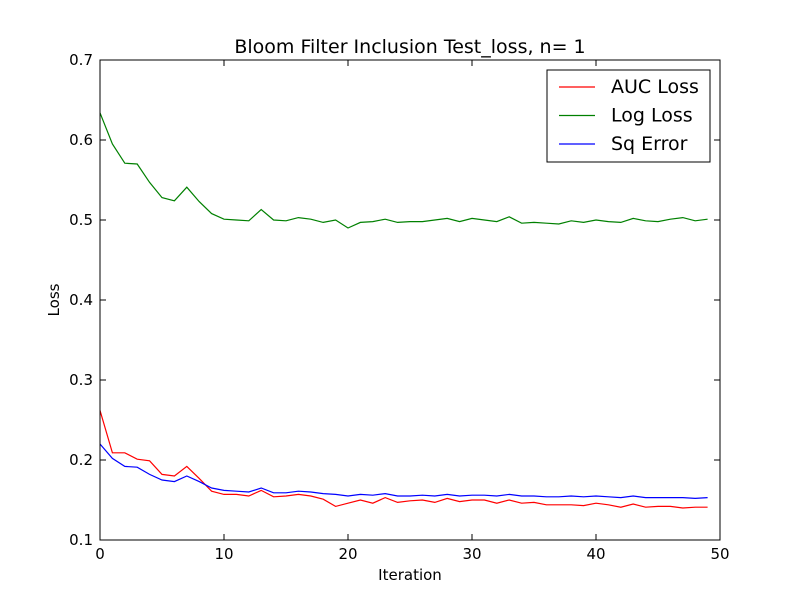 This screenshot has width=800, height=600. What do you see at coordinates (347, 554) in the screenshot?
I see `x-tick-label: 20` at bounding box center [347, 554].